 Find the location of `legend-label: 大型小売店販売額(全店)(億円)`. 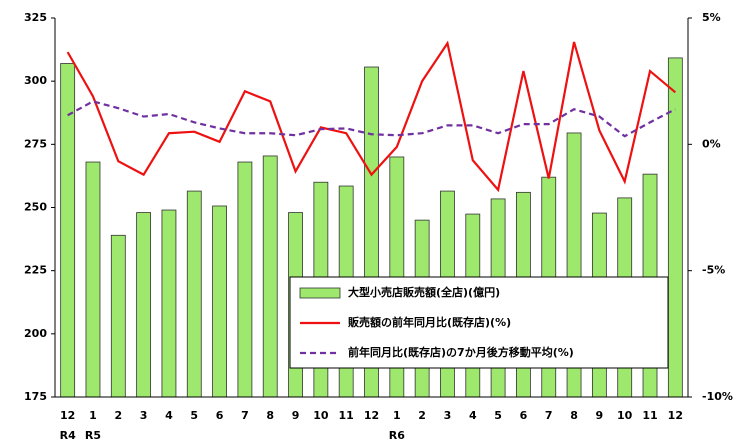

legend-label: 大型小売店販売額(全店)(億円) is located at coordinates (424, 292).